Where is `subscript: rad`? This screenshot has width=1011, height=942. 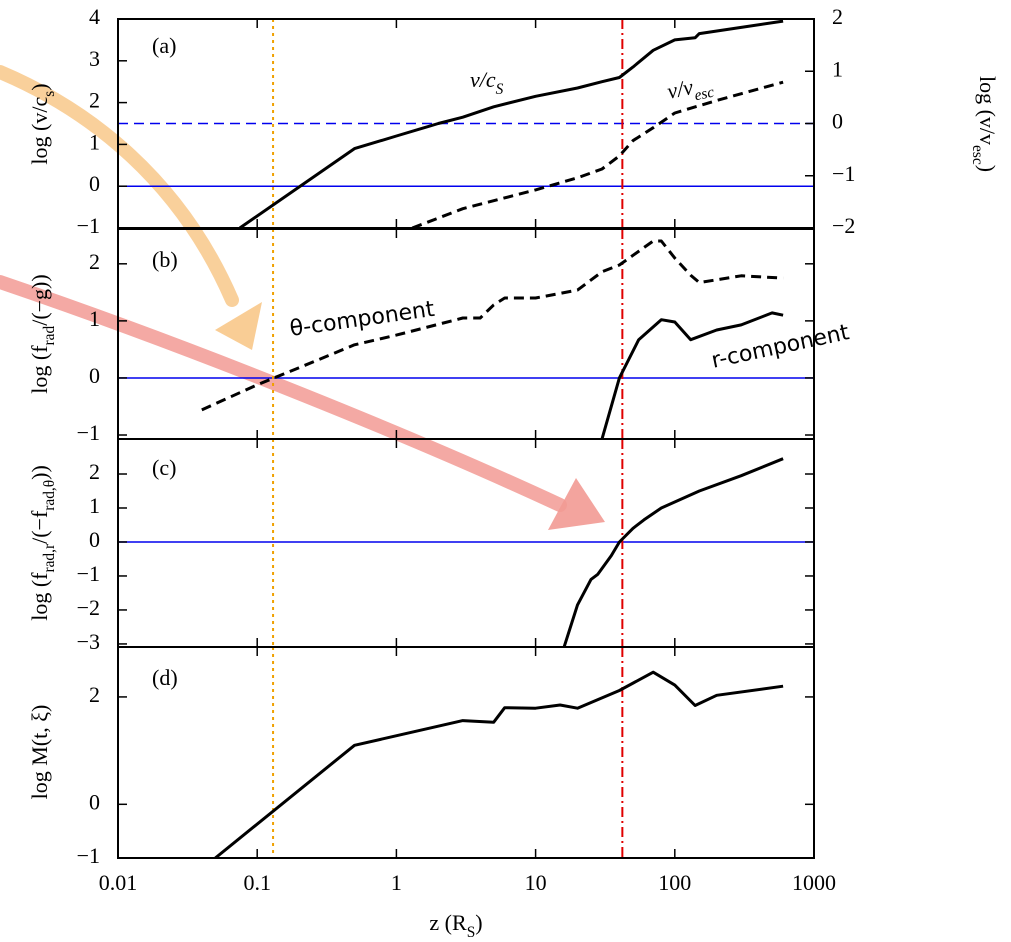
subscript: rad is located at coordinates (49, 335).